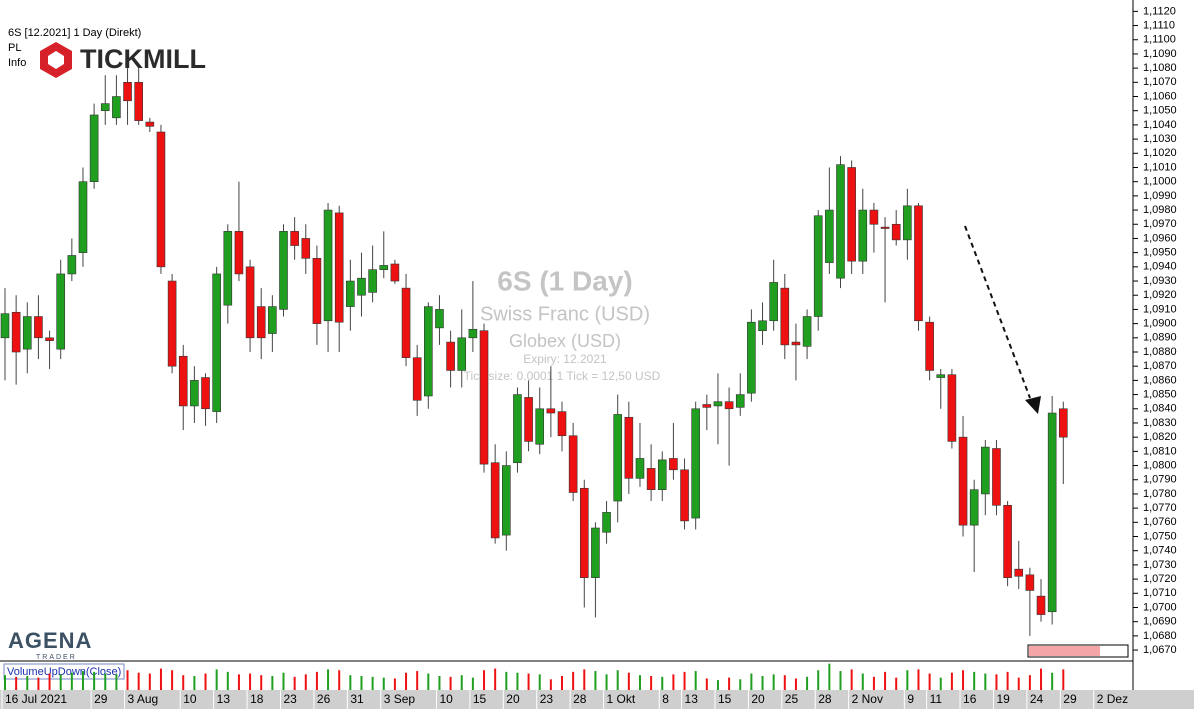  What do you see at coordinates (400, 699) in the screenshot?
I see `x-tick-label: 3 Sep` at bounding box center [400, 699].